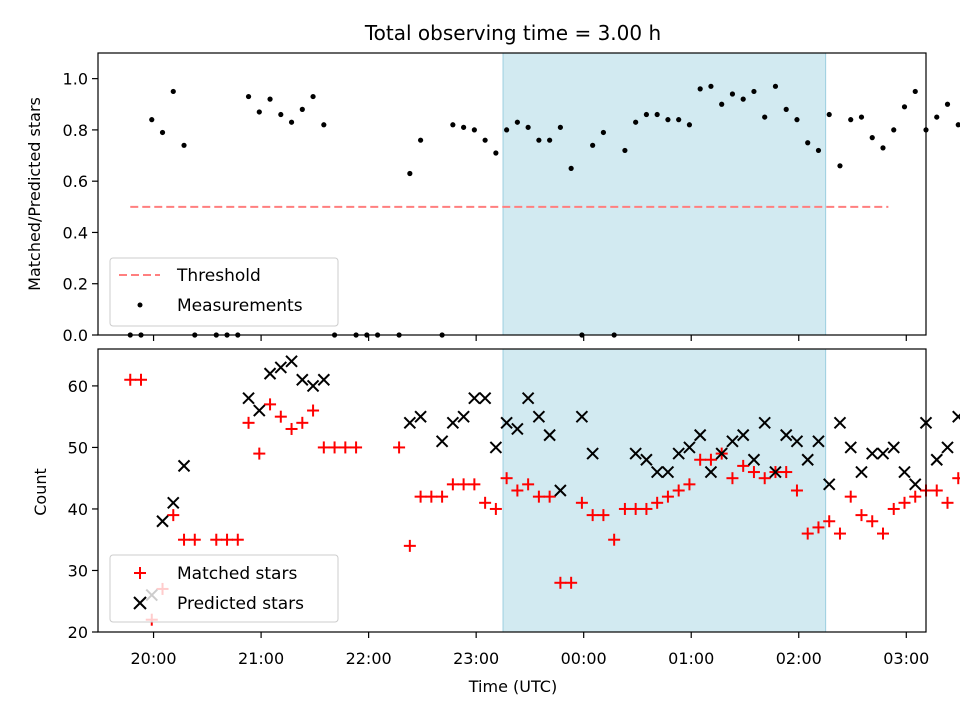 This screenshot has height=720, width=960. I want to click on bottom-y-axis-label: Count, so click(40, 492).